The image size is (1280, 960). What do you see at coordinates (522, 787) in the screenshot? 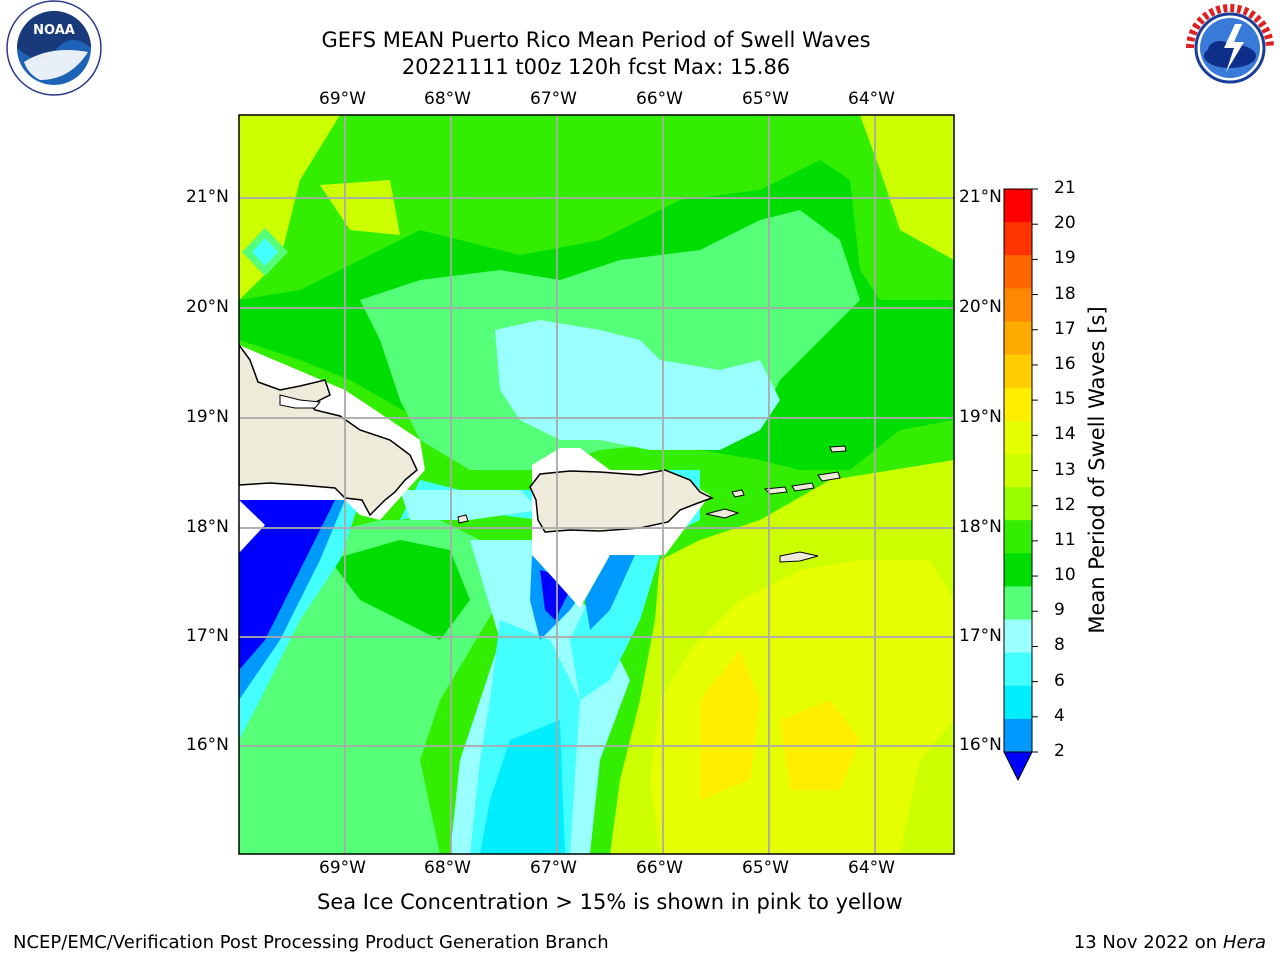
I see `field-4-6-tongue` at bounding box center [522, 787].